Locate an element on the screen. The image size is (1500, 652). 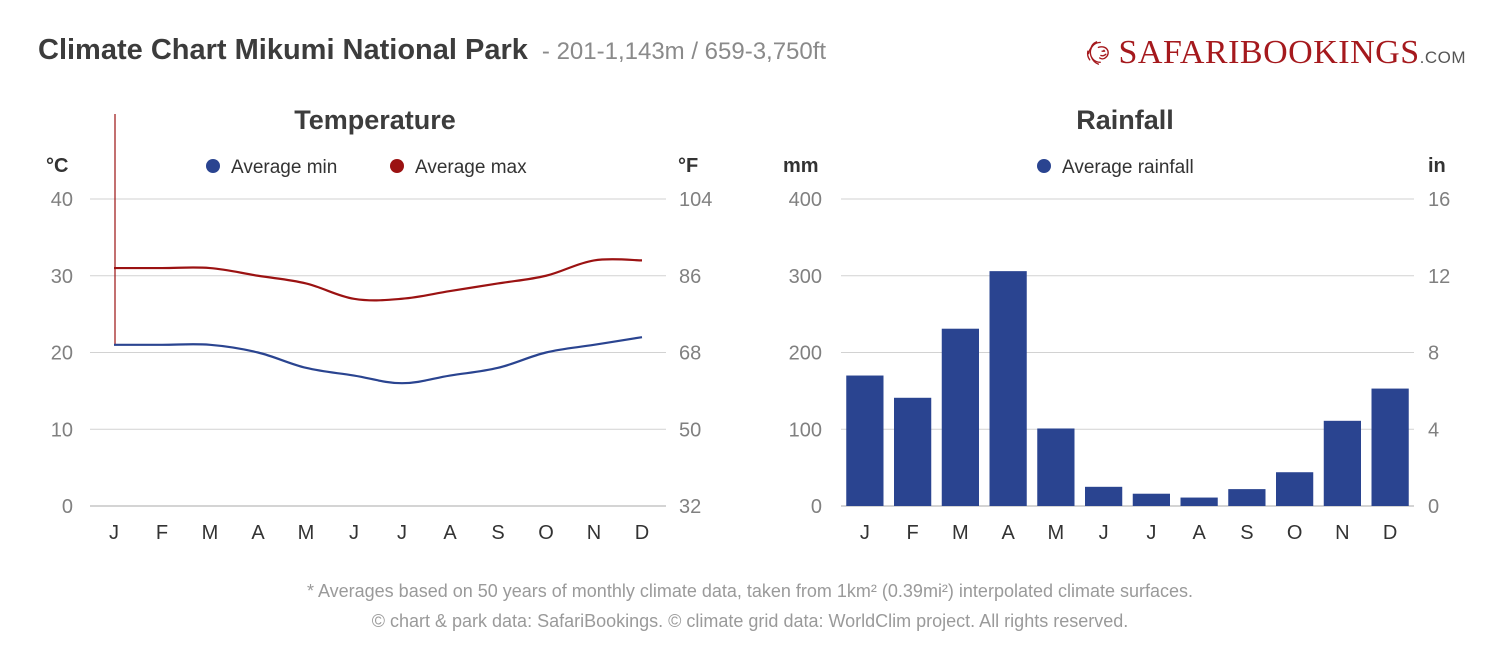
page-subtitle: - 201-1,143m / 659-3,750ft is located at coordinates (684, 51).